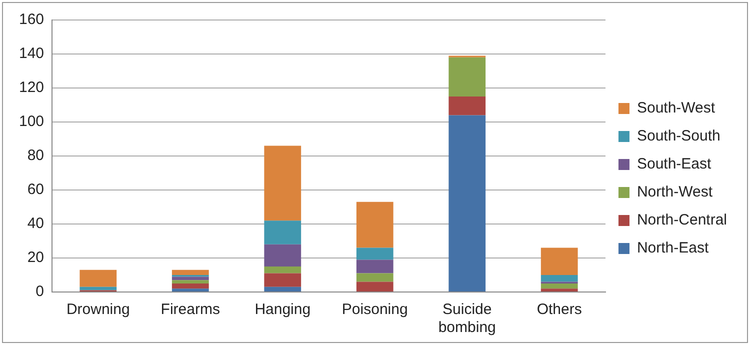 The width and height of the screenshot is (750, 345). I want to click on y-tick-label: 20, so click(35, 257).